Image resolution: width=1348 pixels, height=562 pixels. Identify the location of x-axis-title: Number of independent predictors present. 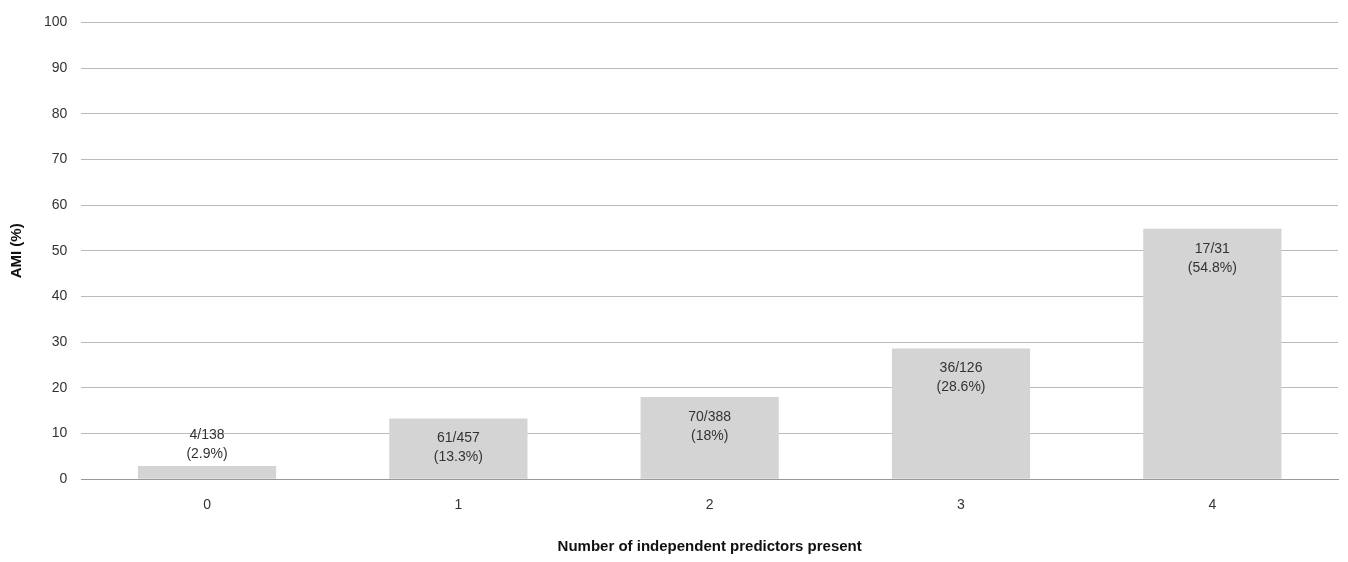
(709, 546).